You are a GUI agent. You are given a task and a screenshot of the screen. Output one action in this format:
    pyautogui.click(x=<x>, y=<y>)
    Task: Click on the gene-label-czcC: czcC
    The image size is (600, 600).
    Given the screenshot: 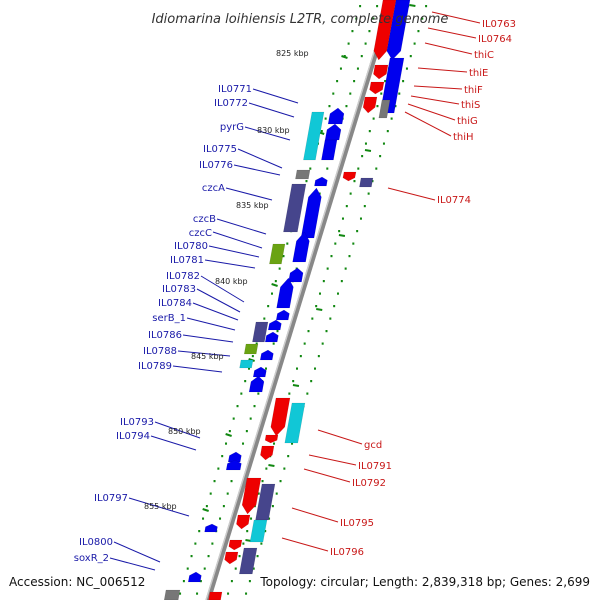 What is the action you would take?
    pyautogui.click(x=200, y=233)
    